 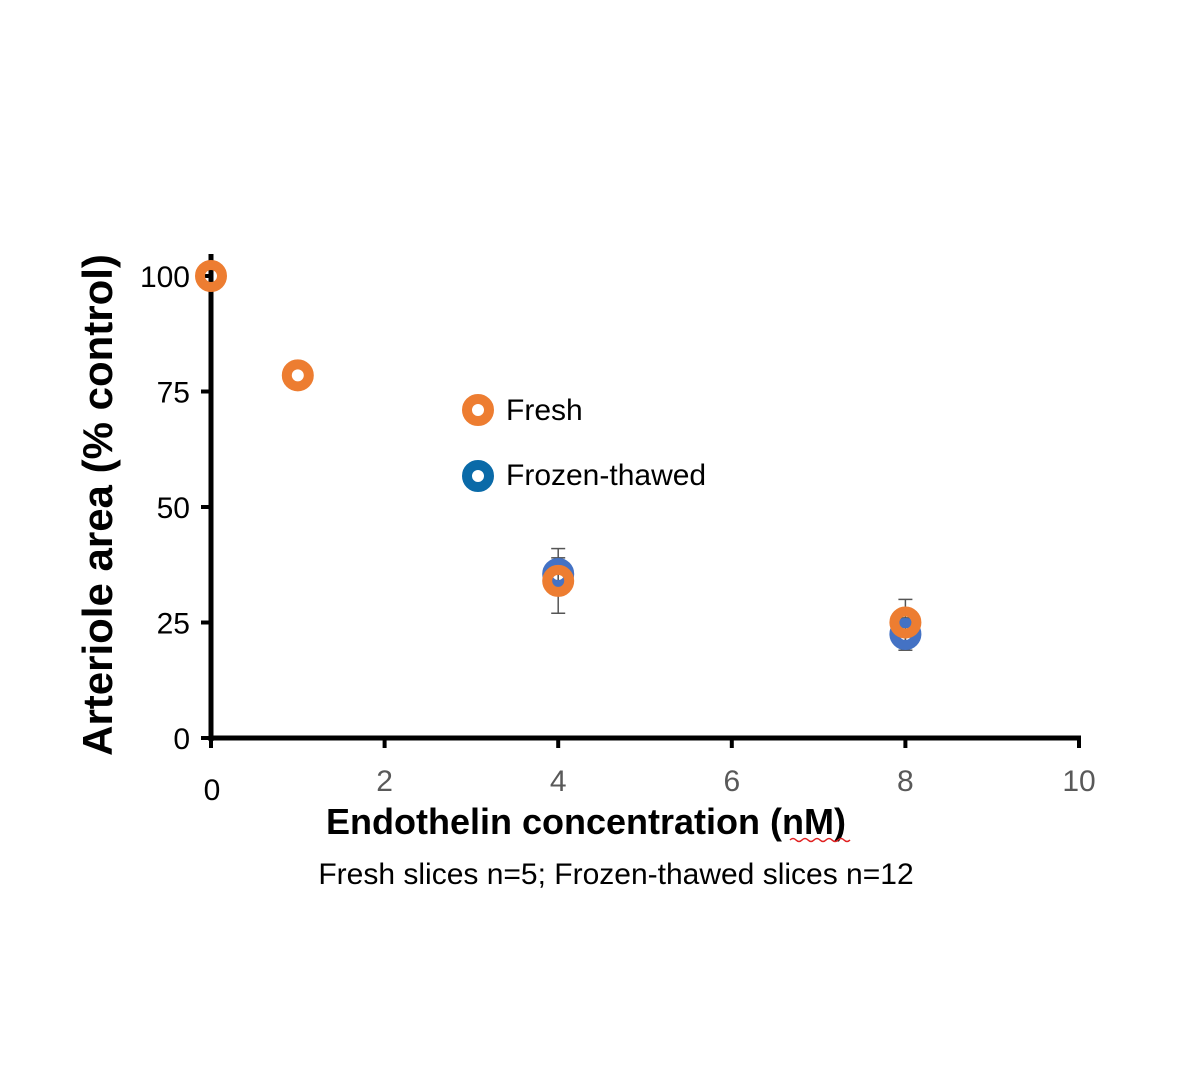 What do you see at coordinates (97, 505) in the screenshot?
I see `y-axis-title: Arteriole area (% control)` at bounding box center [97, 505].